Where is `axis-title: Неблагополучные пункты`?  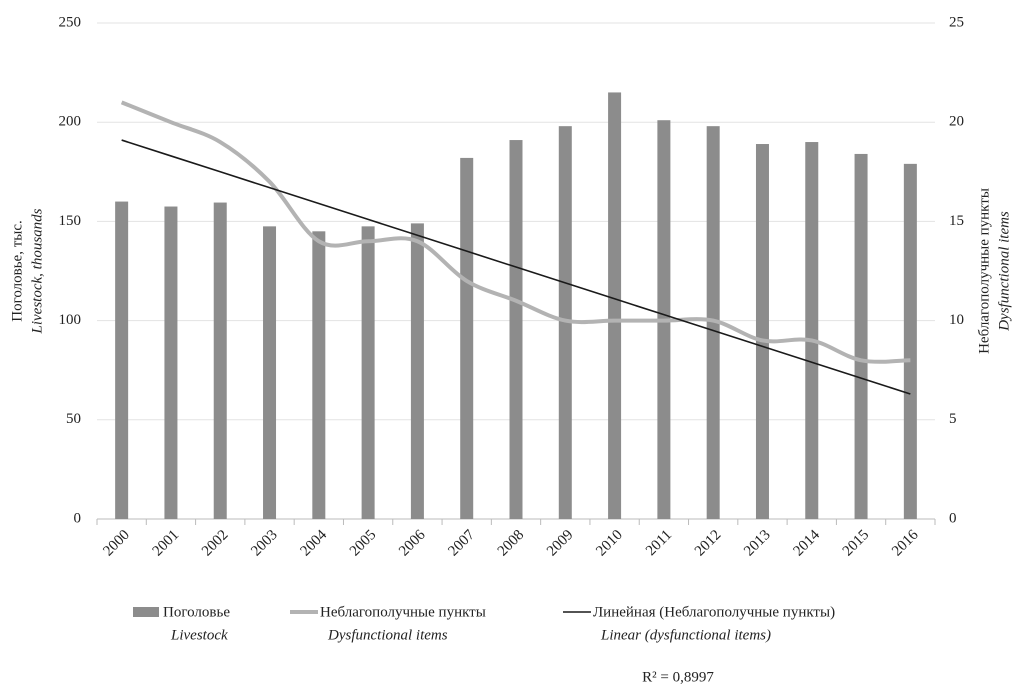 axis-title: Неблагополучные пункты is located at coordinates (984, 271).